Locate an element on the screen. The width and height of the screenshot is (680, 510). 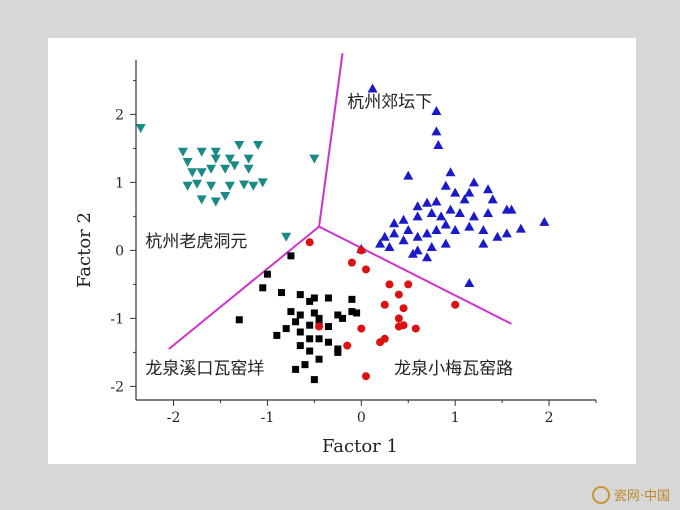
site-watermark: 瓷网·中国 is located at coordinates (630, 494).